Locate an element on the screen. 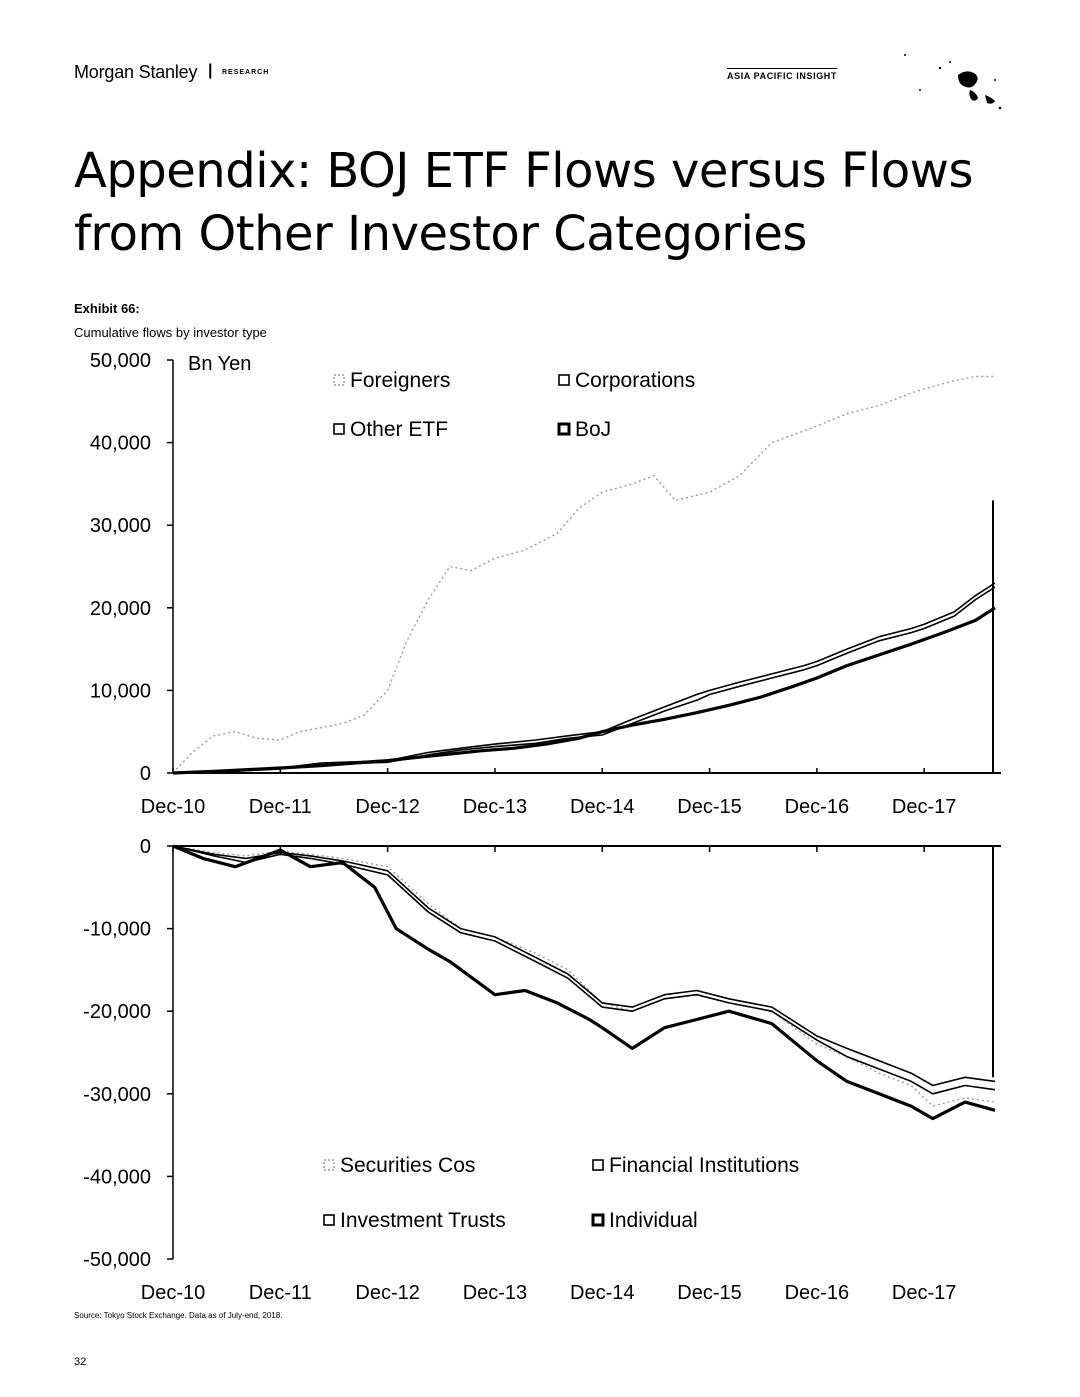 The height and width of the screenshot is (1397, 1080). y-tick-label: -50,000 is located at coordinates (117, 1260).